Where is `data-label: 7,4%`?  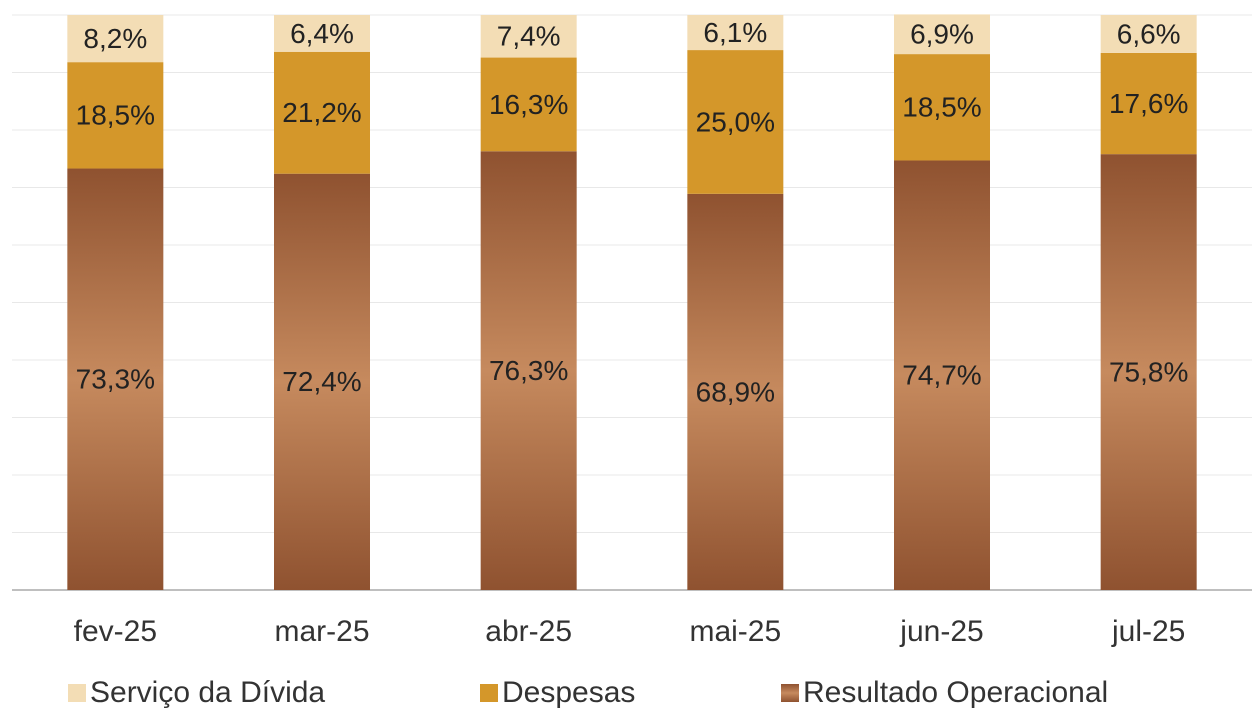
data-label: 7,4% is located at coordinates (529, 36).